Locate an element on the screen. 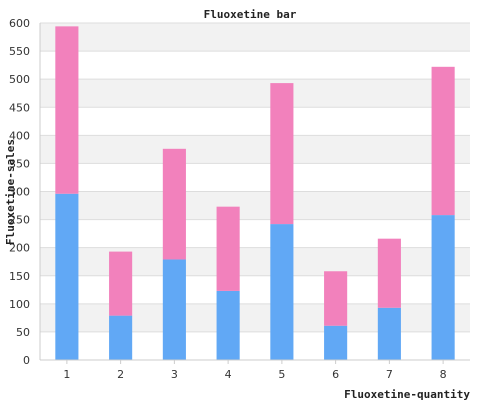 The height and width of the screenshot is (400, 500). y-tick-label: 200 is located at coordinates (19, 248).